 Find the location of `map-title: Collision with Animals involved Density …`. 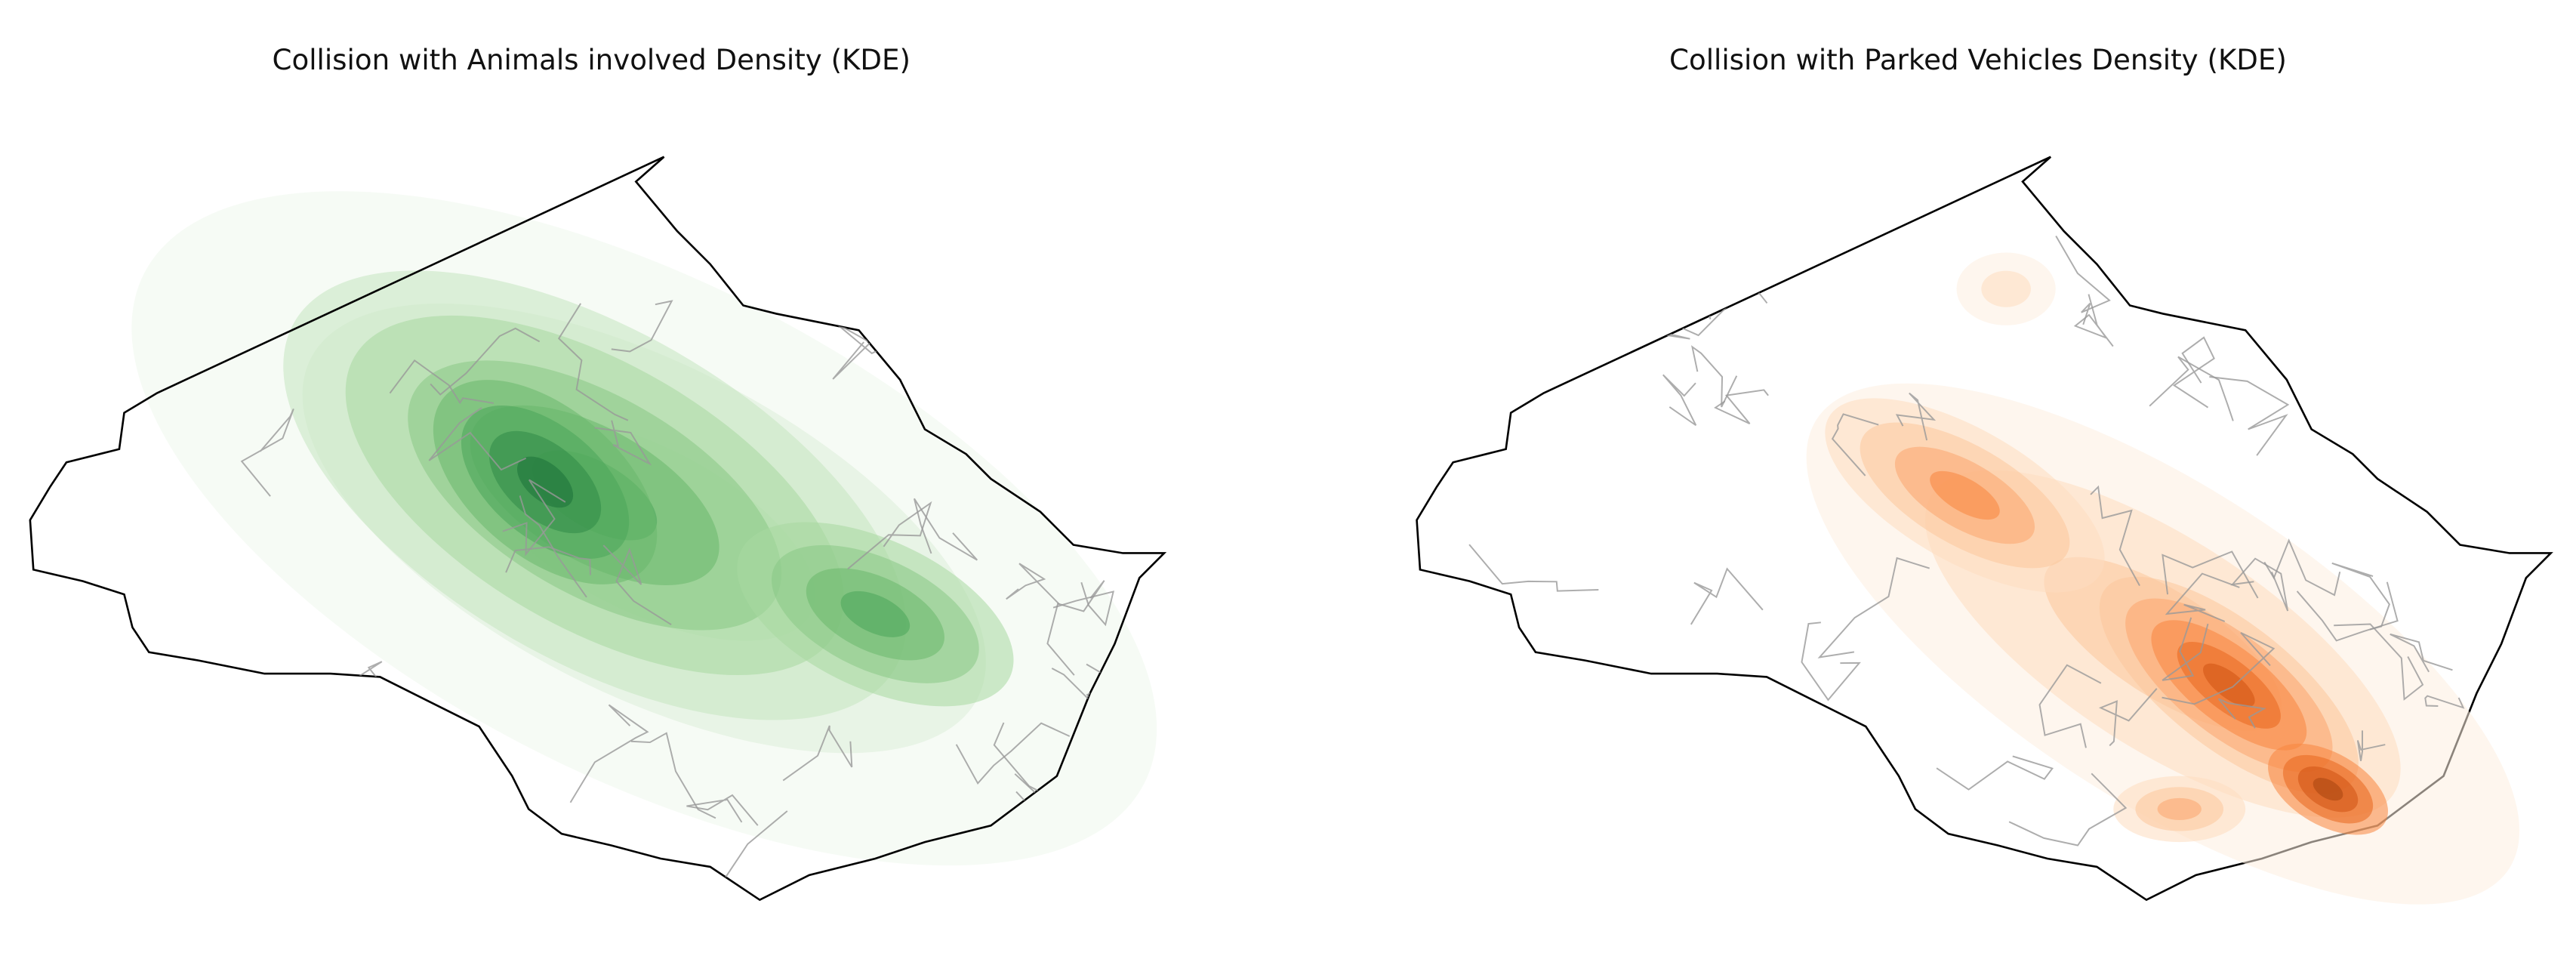

map-title: Collision with Animals involved Density … is located at coordinates (592, 59).